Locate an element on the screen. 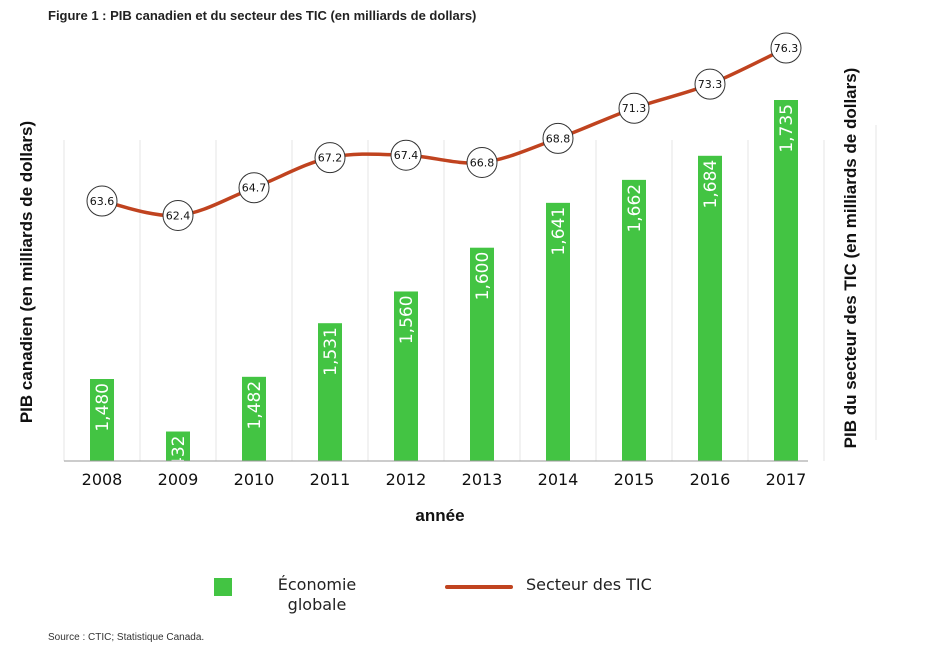  line-label-2009: 62.4 is located at coordinates (178, 215).